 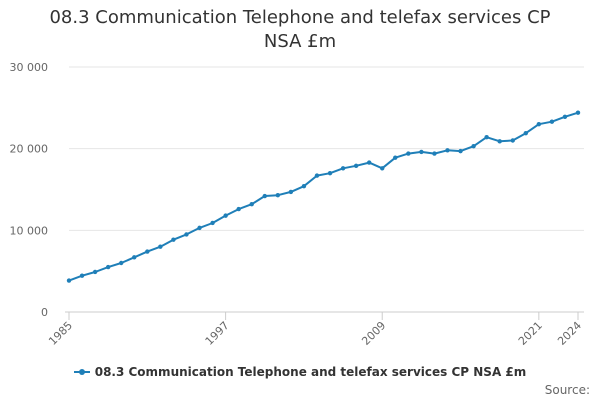 What do you see at coordinates (530, 333) in the screenshot?
I see `x-tick-label: 2021` at bounding box center [530, 333].